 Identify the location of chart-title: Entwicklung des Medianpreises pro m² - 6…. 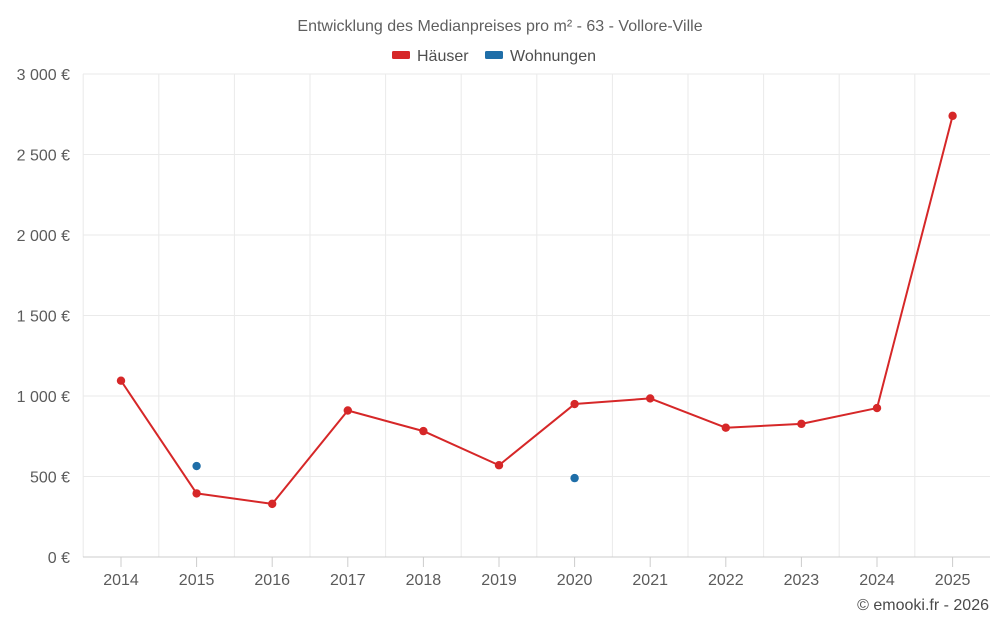
(499, 26).